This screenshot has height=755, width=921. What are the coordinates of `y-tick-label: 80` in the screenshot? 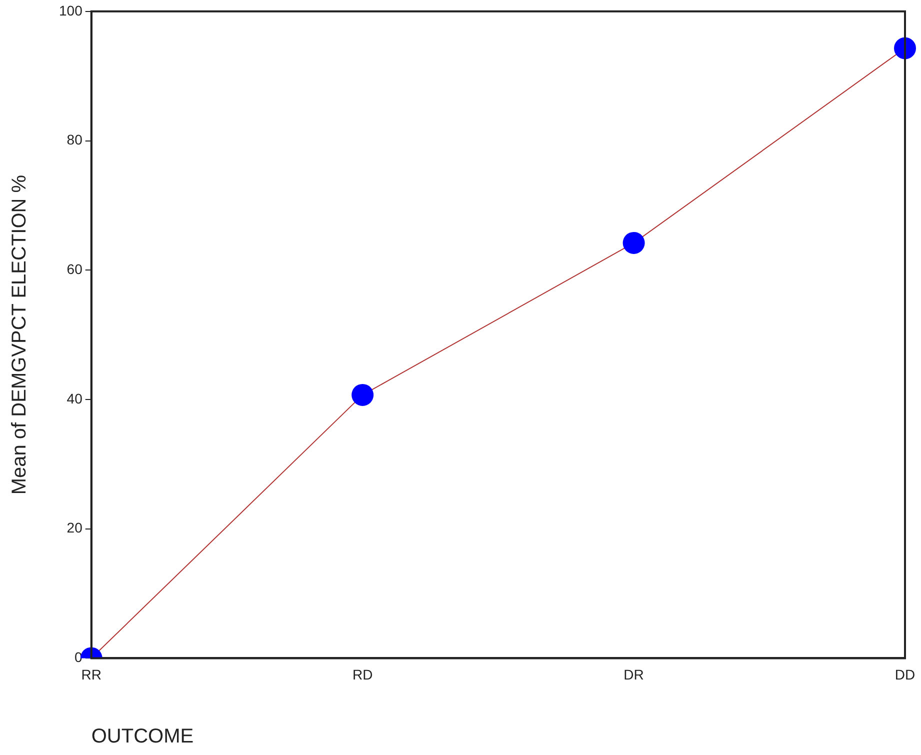 It's located at (74, 140).